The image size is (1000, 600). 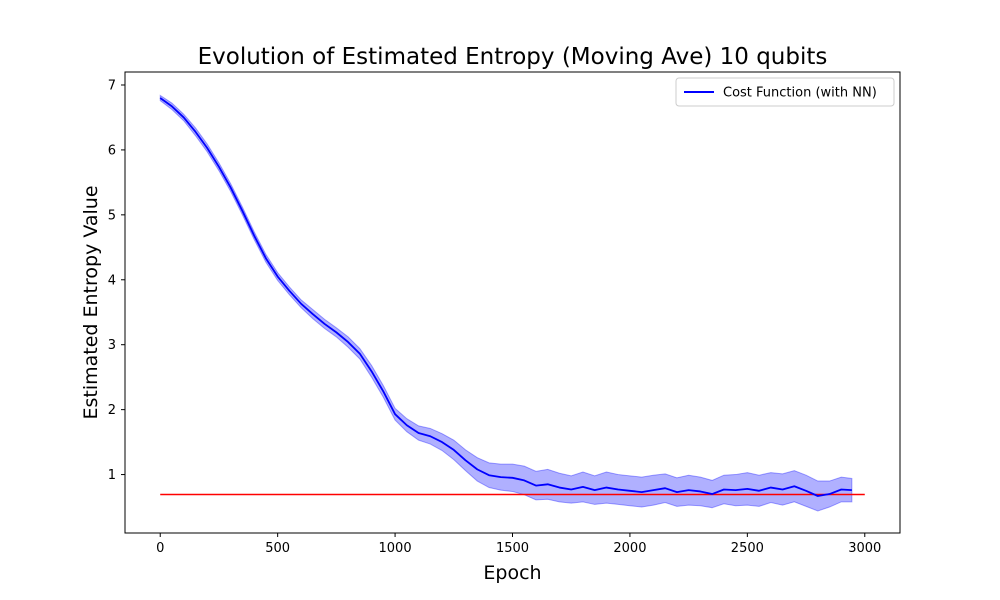 I want to click on x-axis-ticks: 0 500 1000 1500 2000 2500 3000, so click(x=518, y=544).